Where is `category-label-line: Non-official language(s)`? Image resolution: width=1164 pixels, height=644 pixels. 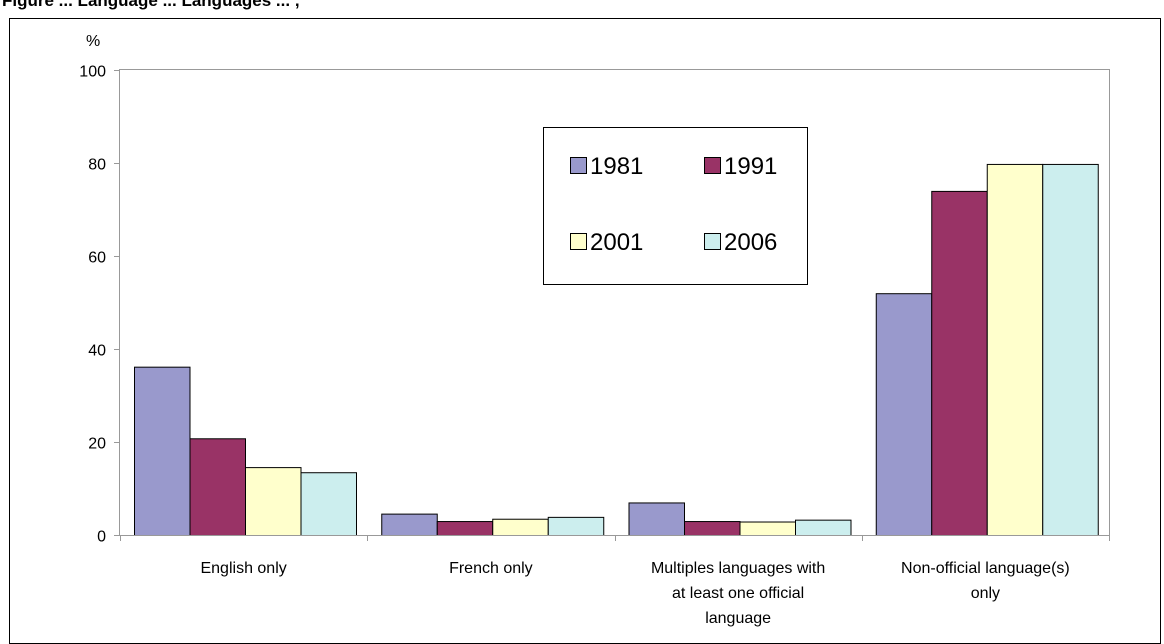
category-label-line: Non-official language(s) is located at coordinates (985, 568).